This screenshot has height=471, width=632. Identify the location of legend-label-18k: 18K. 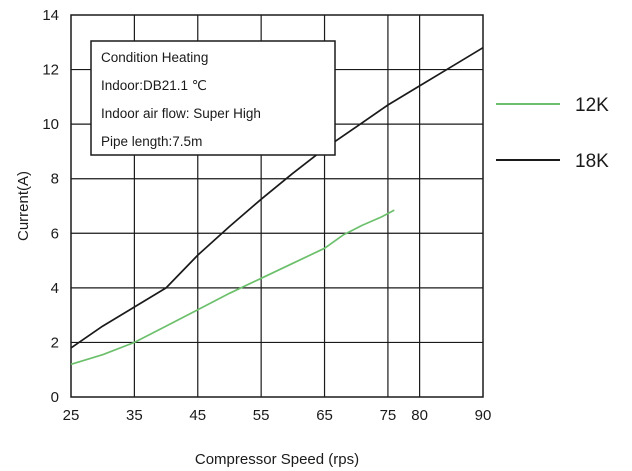
(592, 161).